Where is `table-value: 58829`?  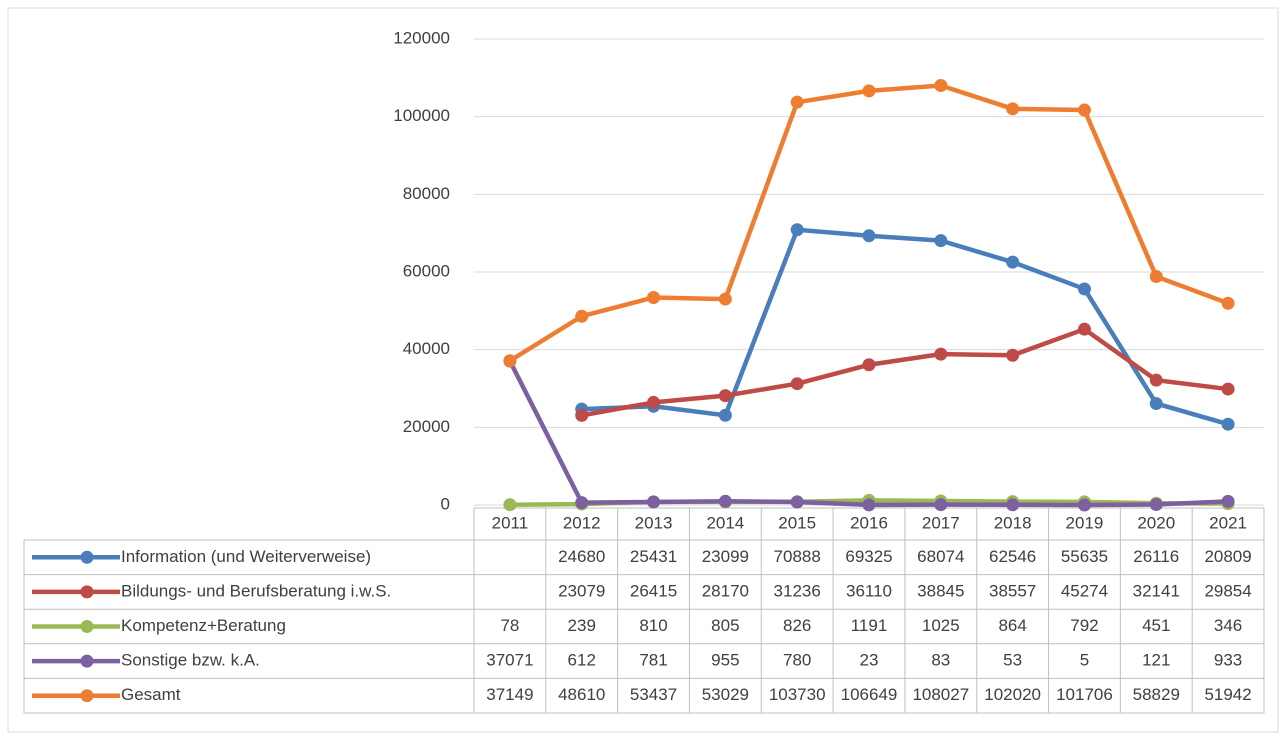 table-value: 58829 is located at coordinates (1156, 694).